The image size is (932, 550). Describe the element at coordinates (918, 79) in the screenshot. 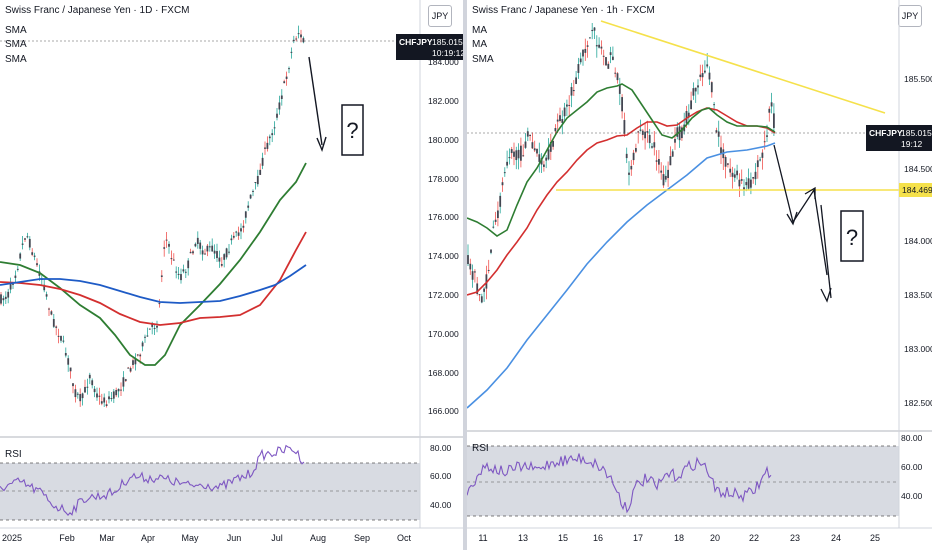

I see `price-axis-label: 185.500` at that location.